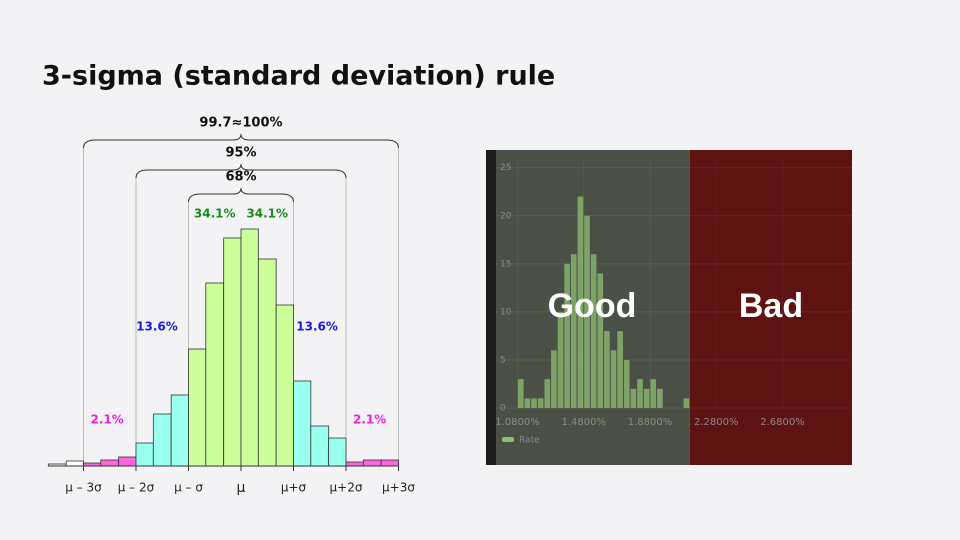  I want to click on y-tick-label: 15, so click(505, 264).